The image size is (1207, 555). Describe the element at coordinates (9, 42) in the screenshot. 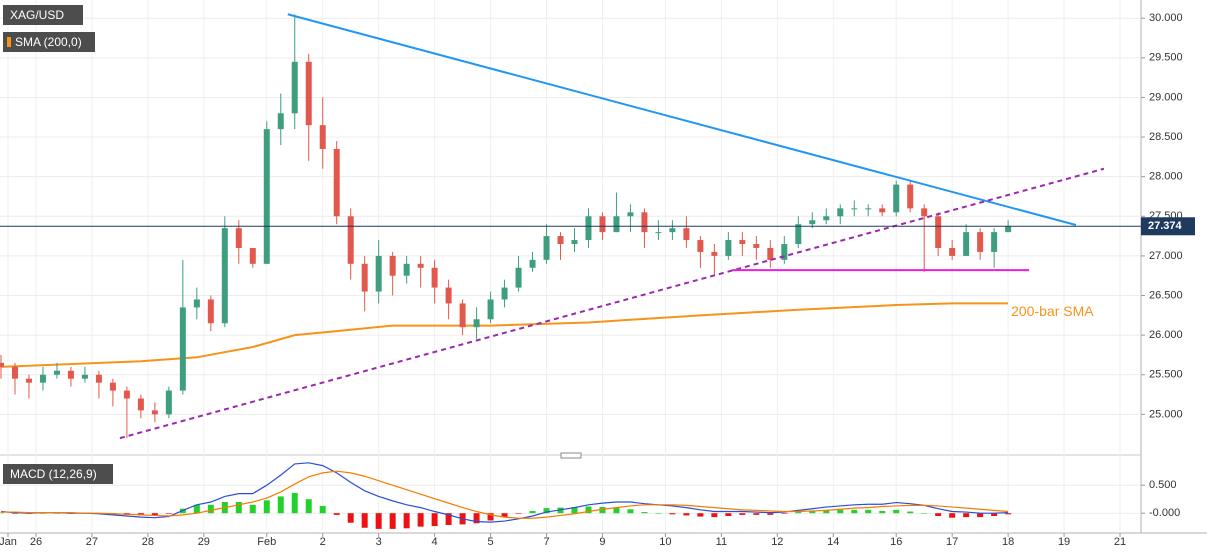

I see `legend-swatch` at that location.